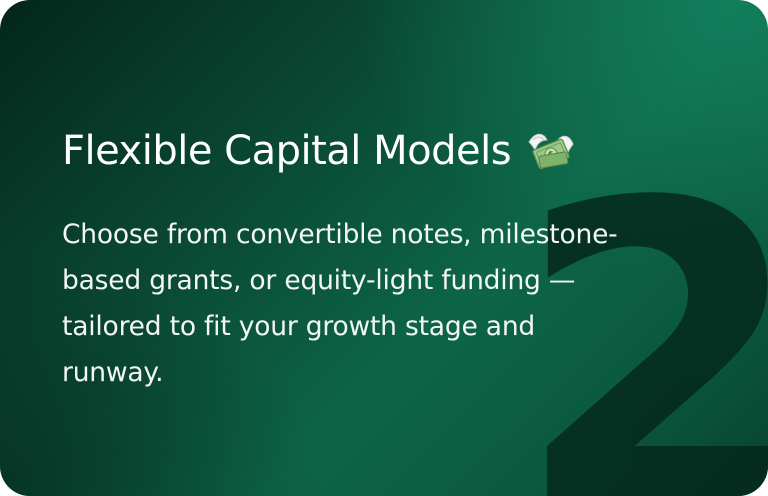  I want to click on title-row: Flexible Capital Models $, so click(342, 151).